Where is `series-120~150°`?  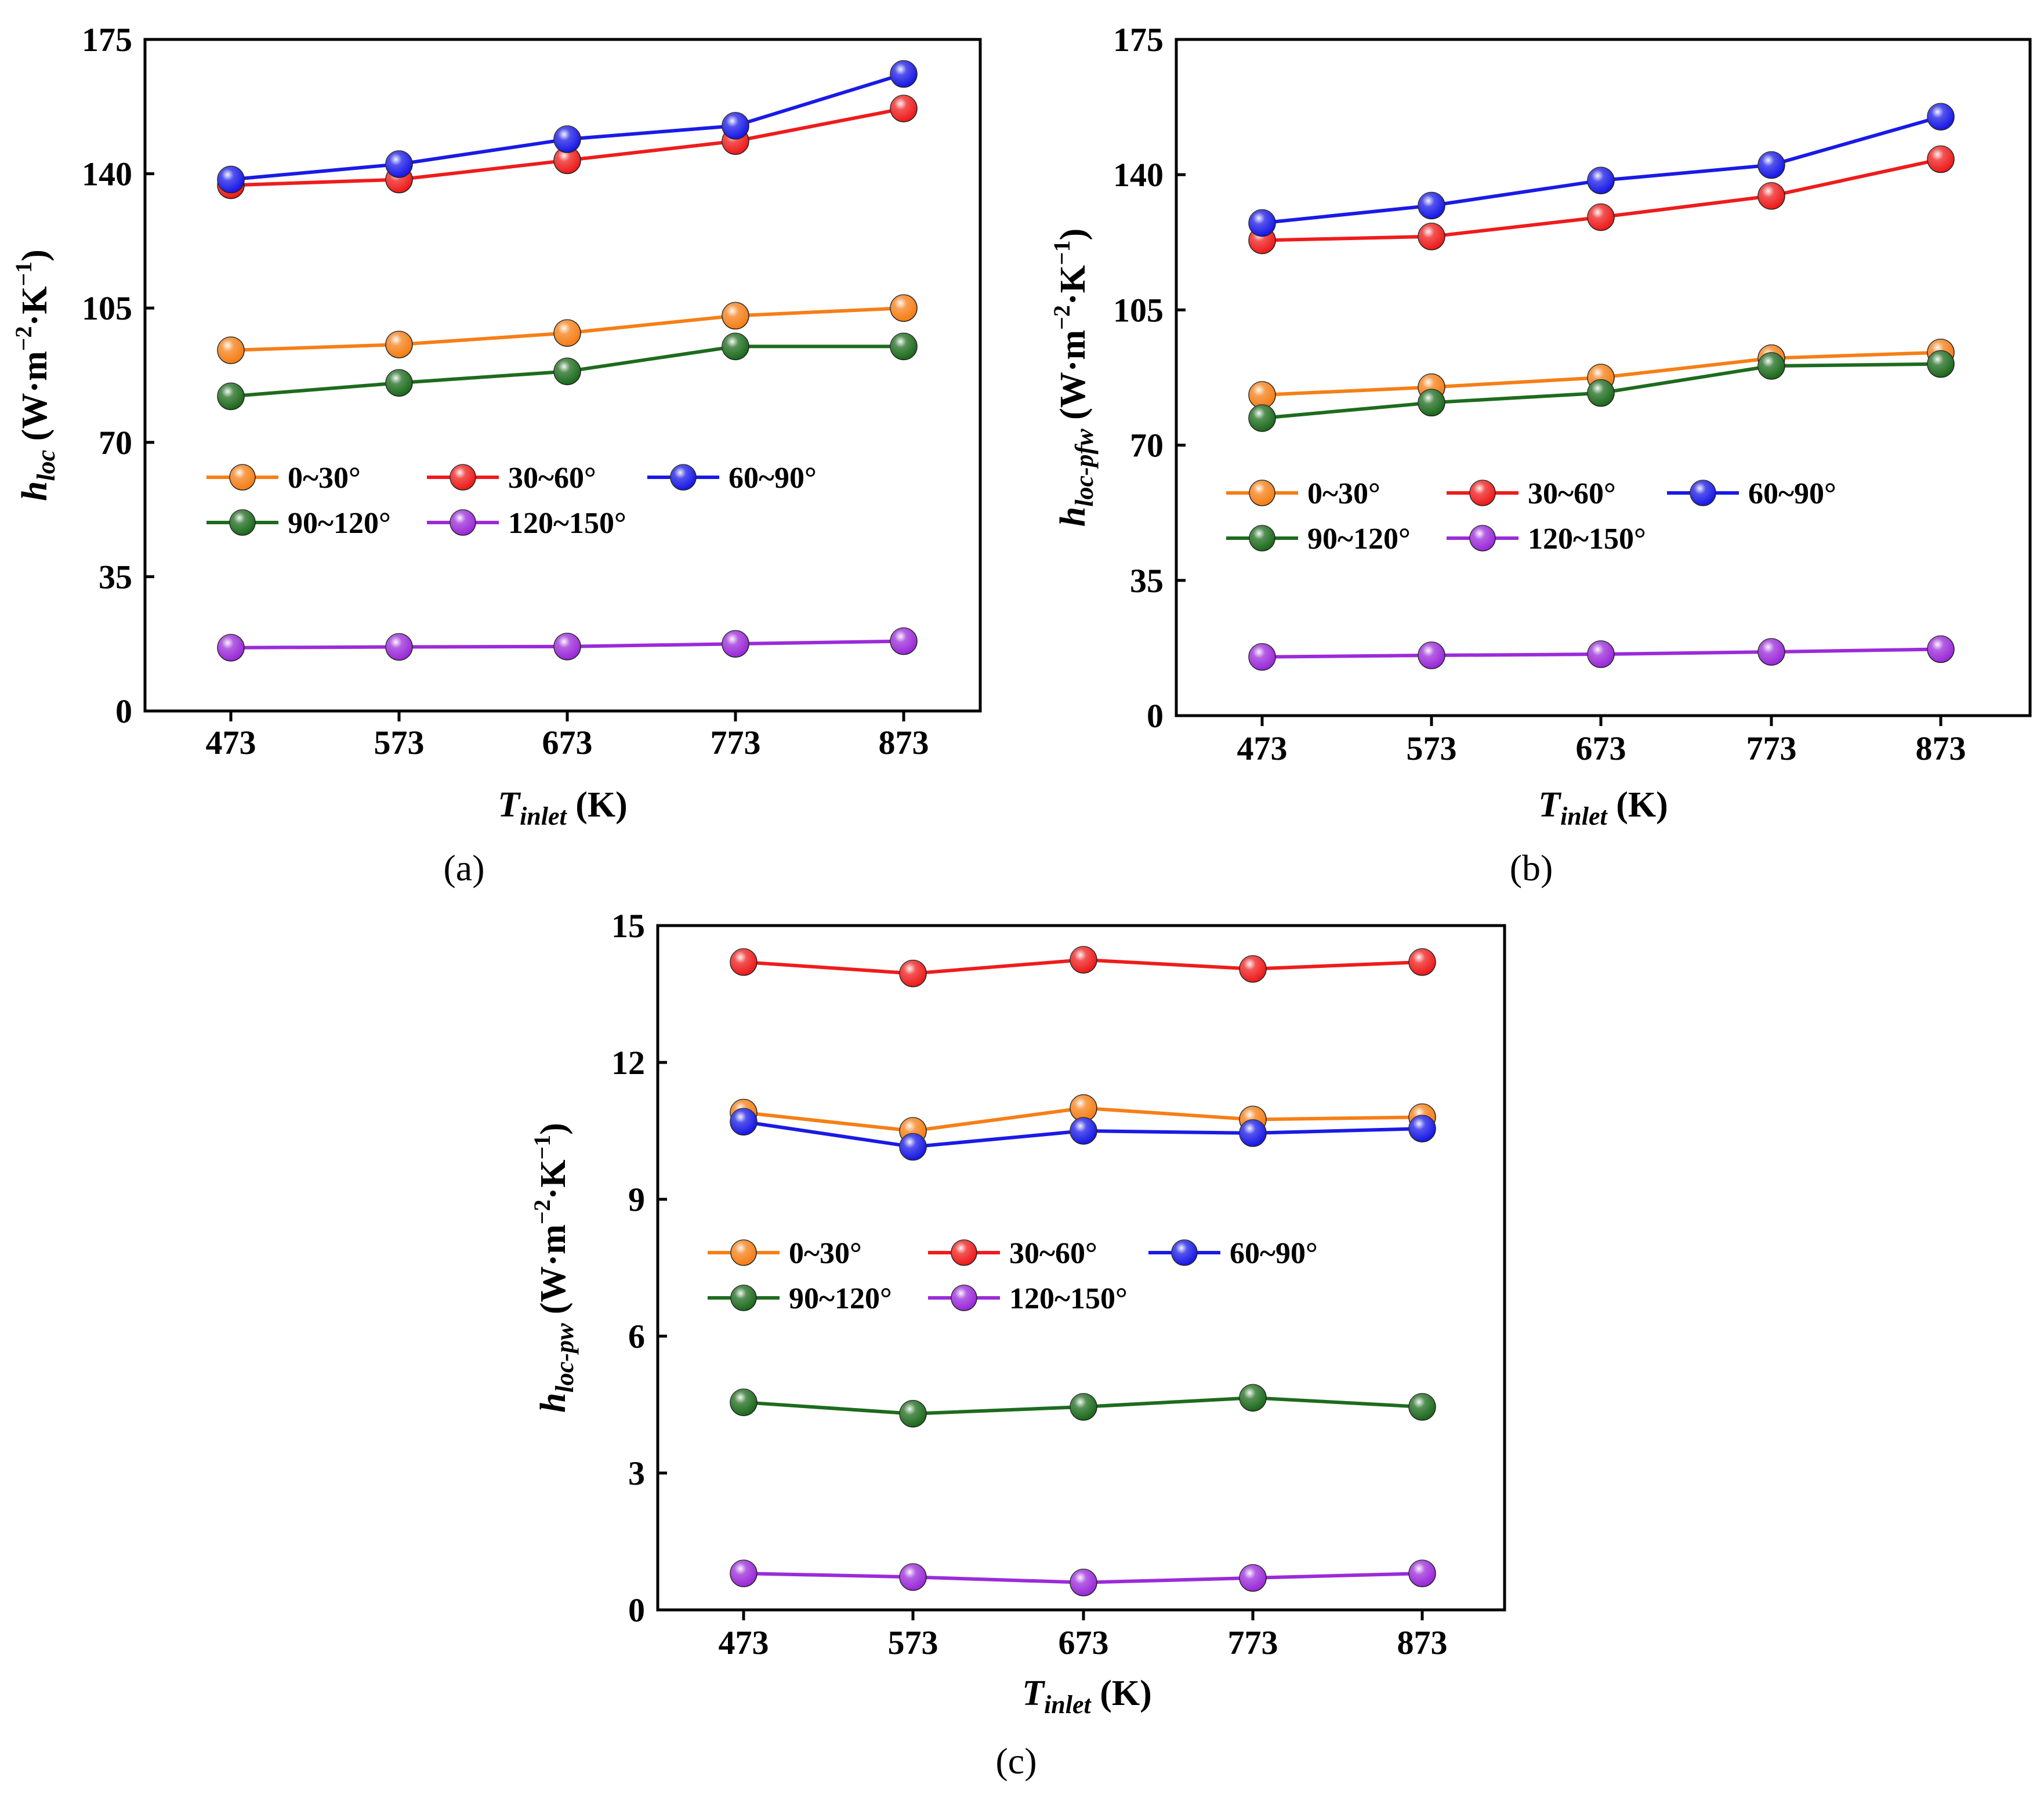 series-120~150° is located at coordinates (1601, 653).